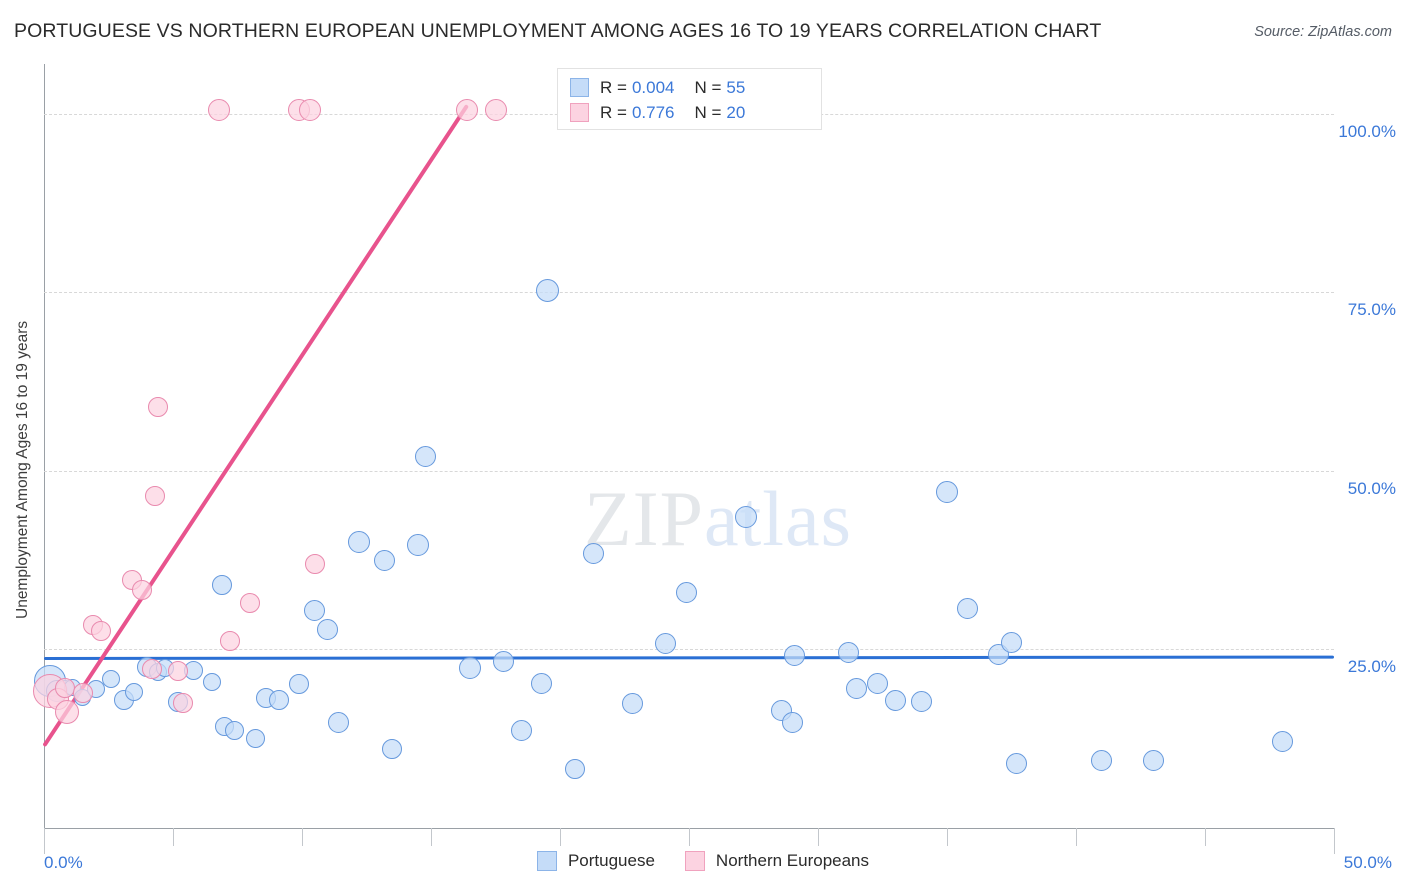 The height and width of the screenshot is (892, 1406). I want to click on y-axis-tick-label: 25.0%, so click(1371, 667).